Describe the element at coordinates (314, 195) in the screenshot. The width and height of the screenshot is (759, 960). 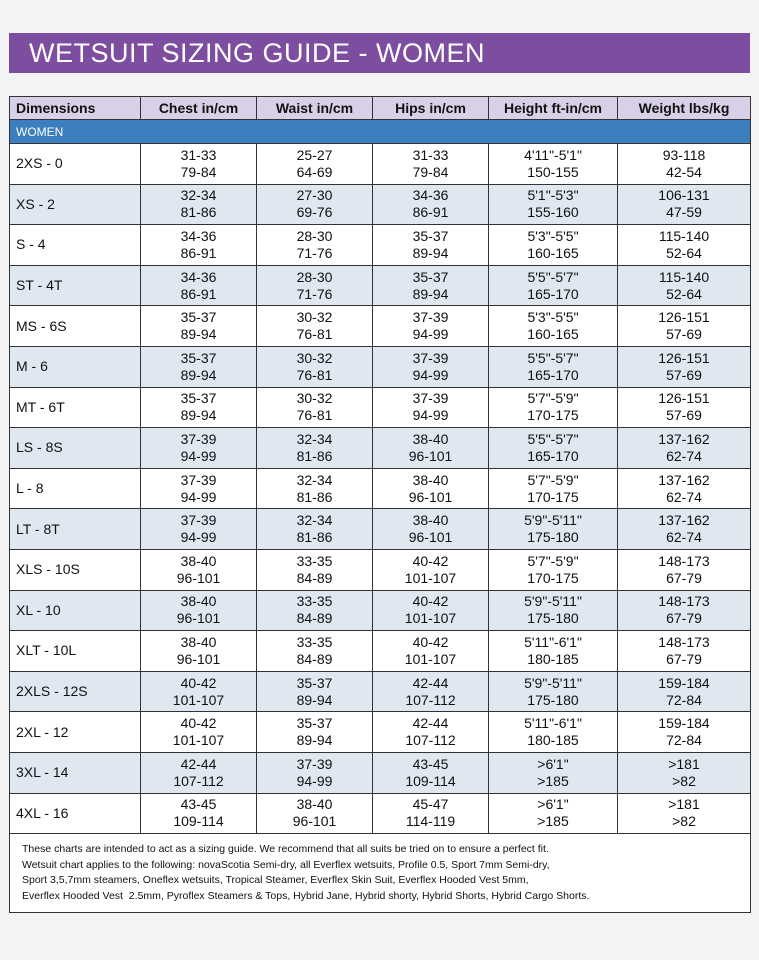
I see `imperial-value: 27-30` at that location.